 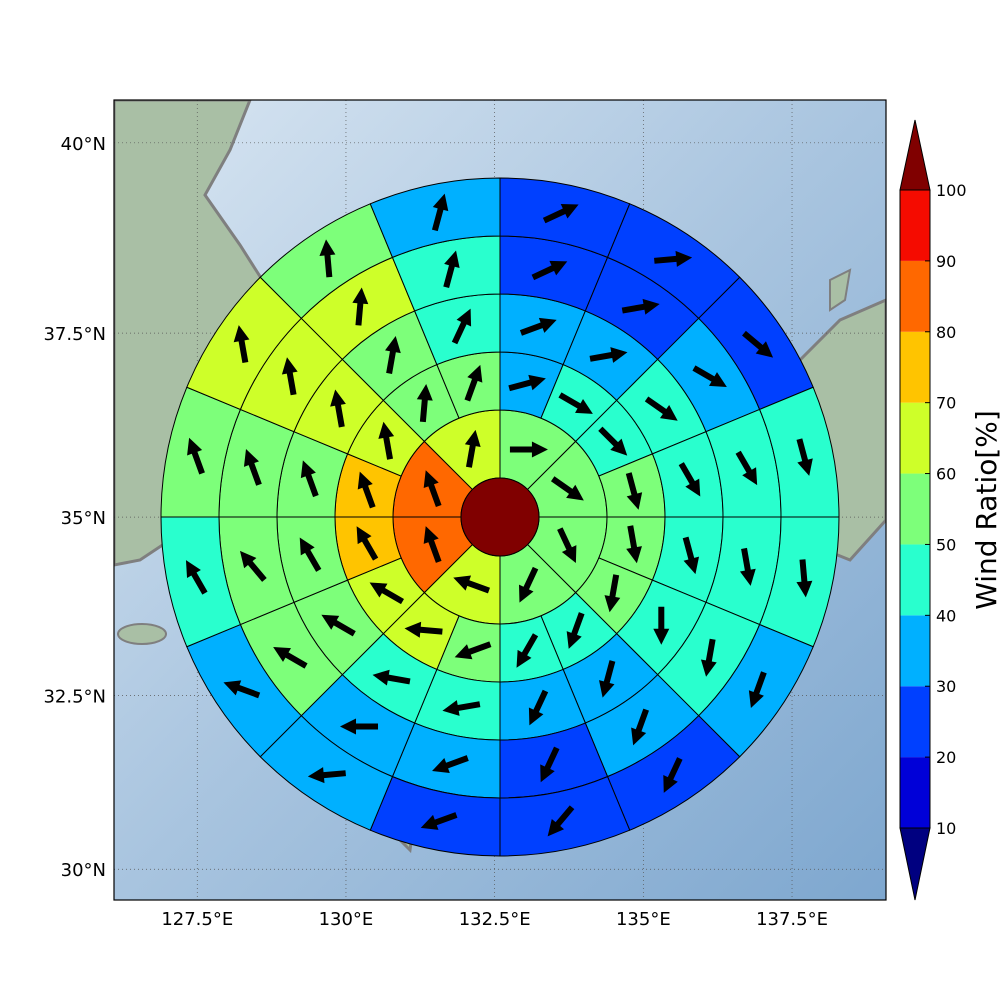 What do you see at coordinates (197, 919) in the screenshot?
I see `x-tick-label: 127.5°E` at bounding box center [197, 919].